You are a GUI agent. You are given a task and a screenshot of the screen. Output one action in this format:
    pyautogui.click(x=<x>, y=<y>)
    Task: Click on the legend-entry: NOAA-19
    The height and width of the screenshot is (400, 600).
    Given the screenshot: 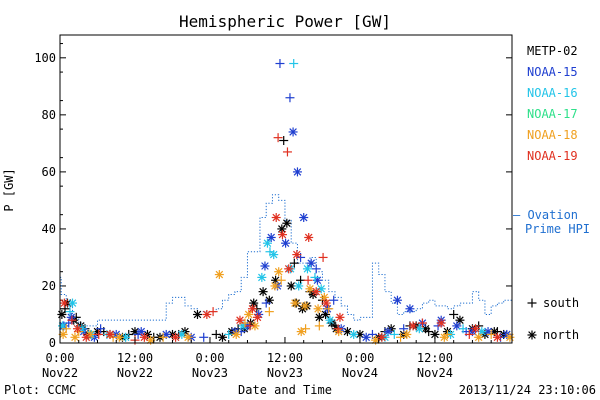 What is the action you would take?
    pyautogui.click(x=552, y=156)
    